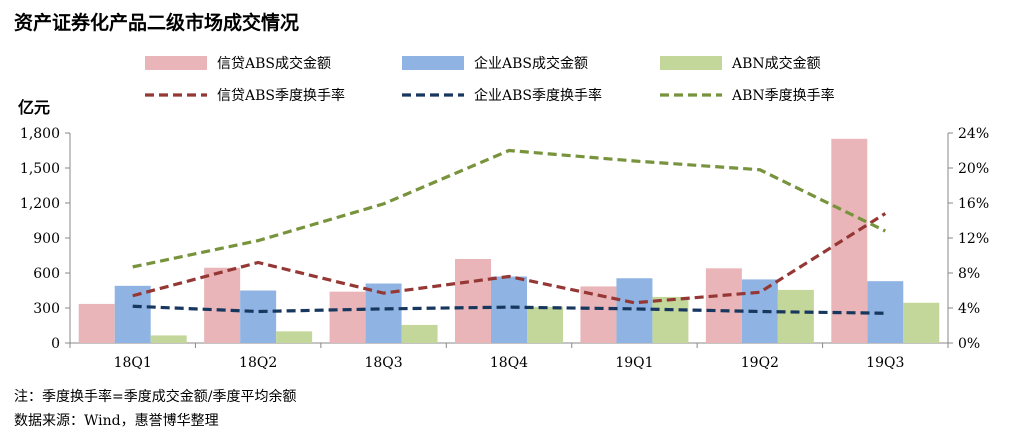 Image resolution: width=1014 pixels, height=445 pixels. I want to click on y-left-tick-label: 1,500, so click(40, 169).